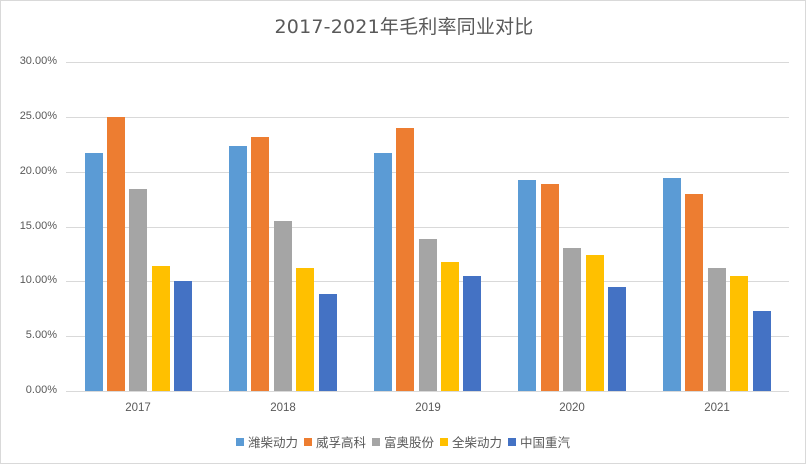  I want to click on chart-legend: 潍柴动力 威孚高科 富奥股份 全柴动力 中国重汽, so click(403, 441).